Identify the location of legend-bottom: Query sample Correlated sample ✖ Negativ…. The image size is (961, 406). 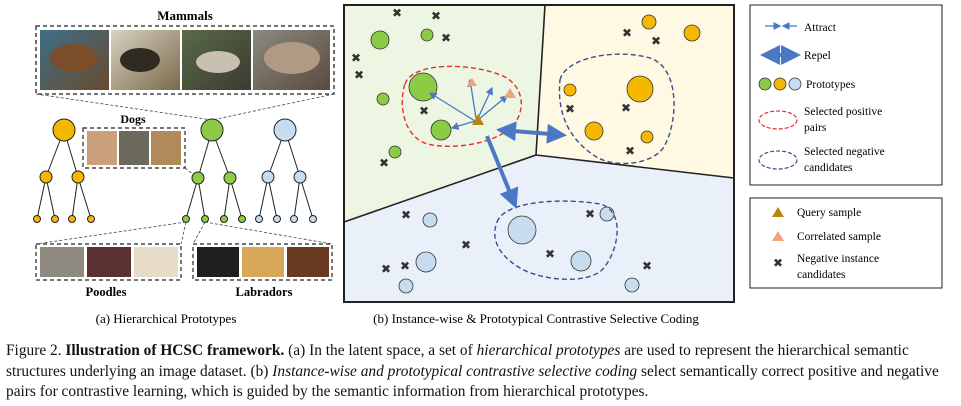
(846, 243).